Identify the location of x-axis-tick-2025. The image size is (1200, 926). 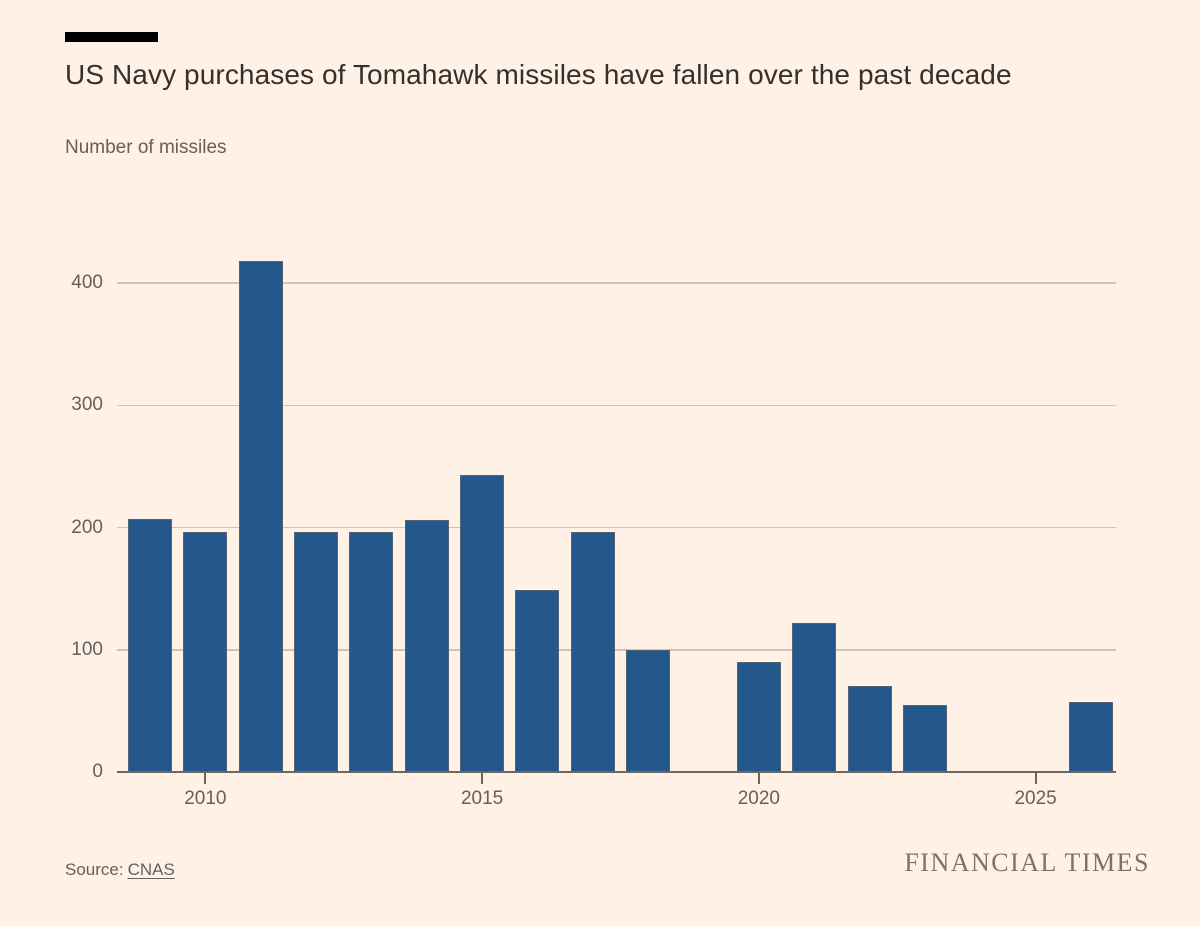
(1035, 778).